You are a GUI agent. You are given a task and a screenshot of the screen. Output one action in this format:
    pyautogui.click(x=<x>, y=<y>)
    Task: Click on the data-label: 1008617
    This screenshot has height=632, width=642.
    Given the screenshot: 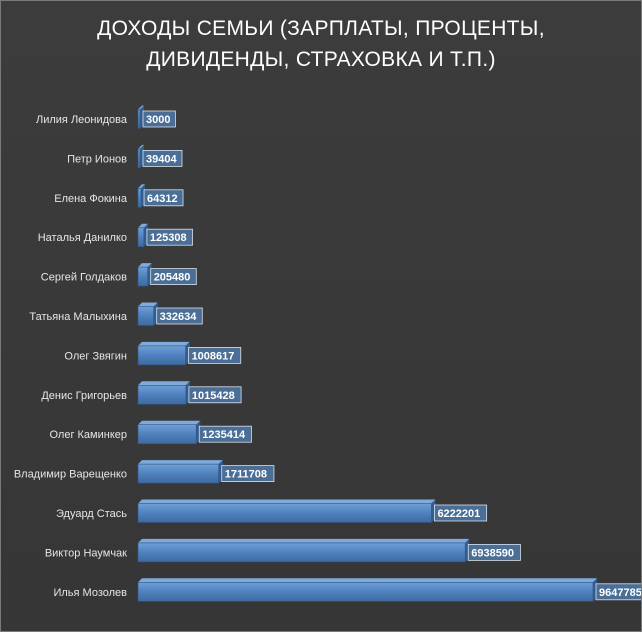 What is the action you would take?
    pyautogui.click(x=213, y=356)
    